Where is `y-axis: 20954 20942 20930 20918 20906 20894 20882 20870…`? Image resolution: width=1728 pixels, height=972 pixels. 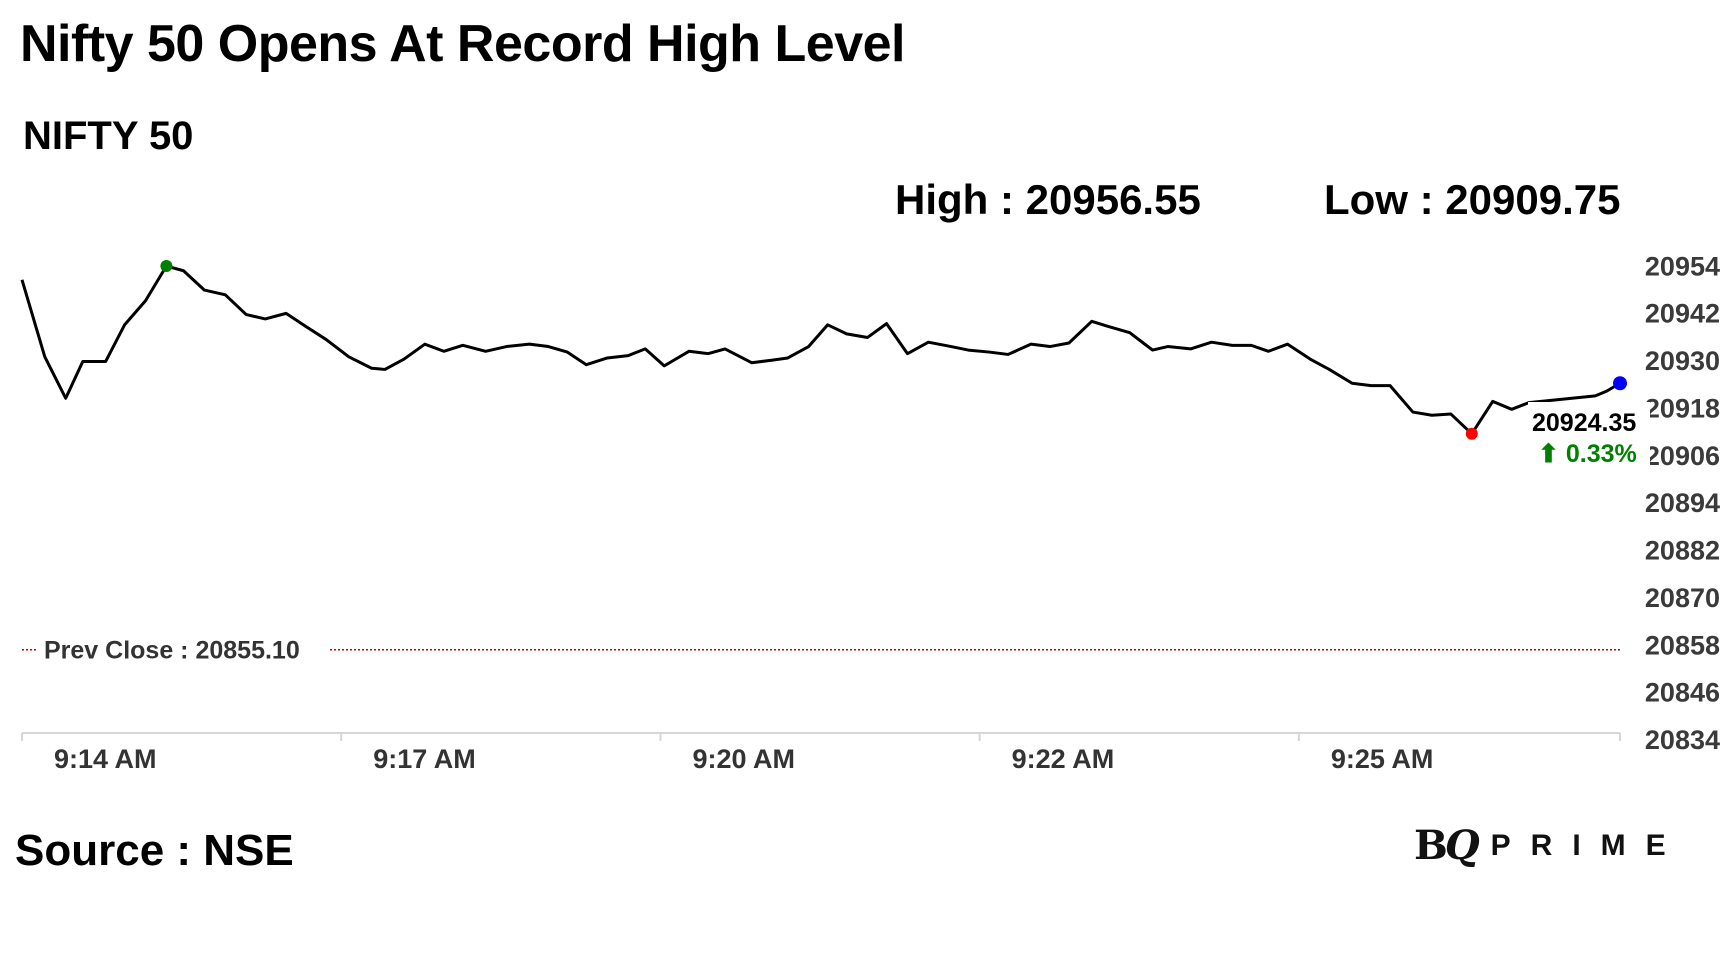
y-axis: 20954 20942 20930 20918 20906 20894 20882 20870… is located at coordinates (1682, 503).